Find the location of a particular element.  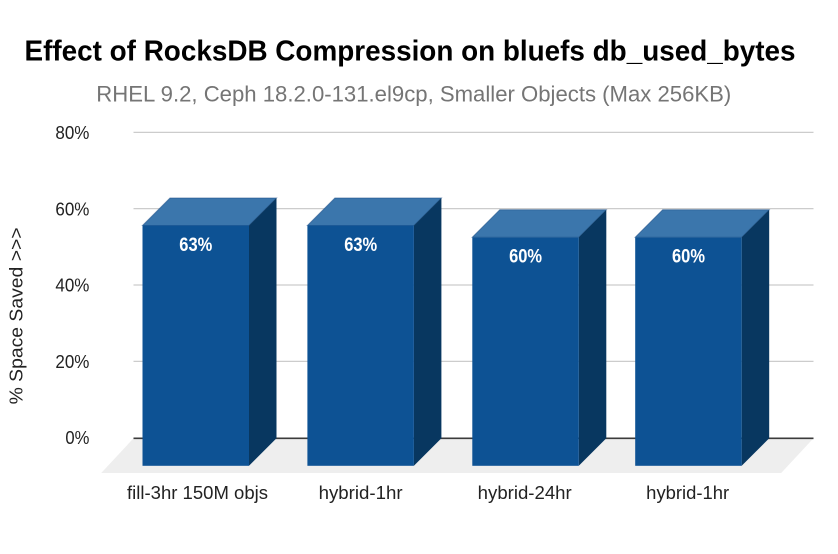

svg-text: hybrid-24hr is located at coordinates (525, 493).